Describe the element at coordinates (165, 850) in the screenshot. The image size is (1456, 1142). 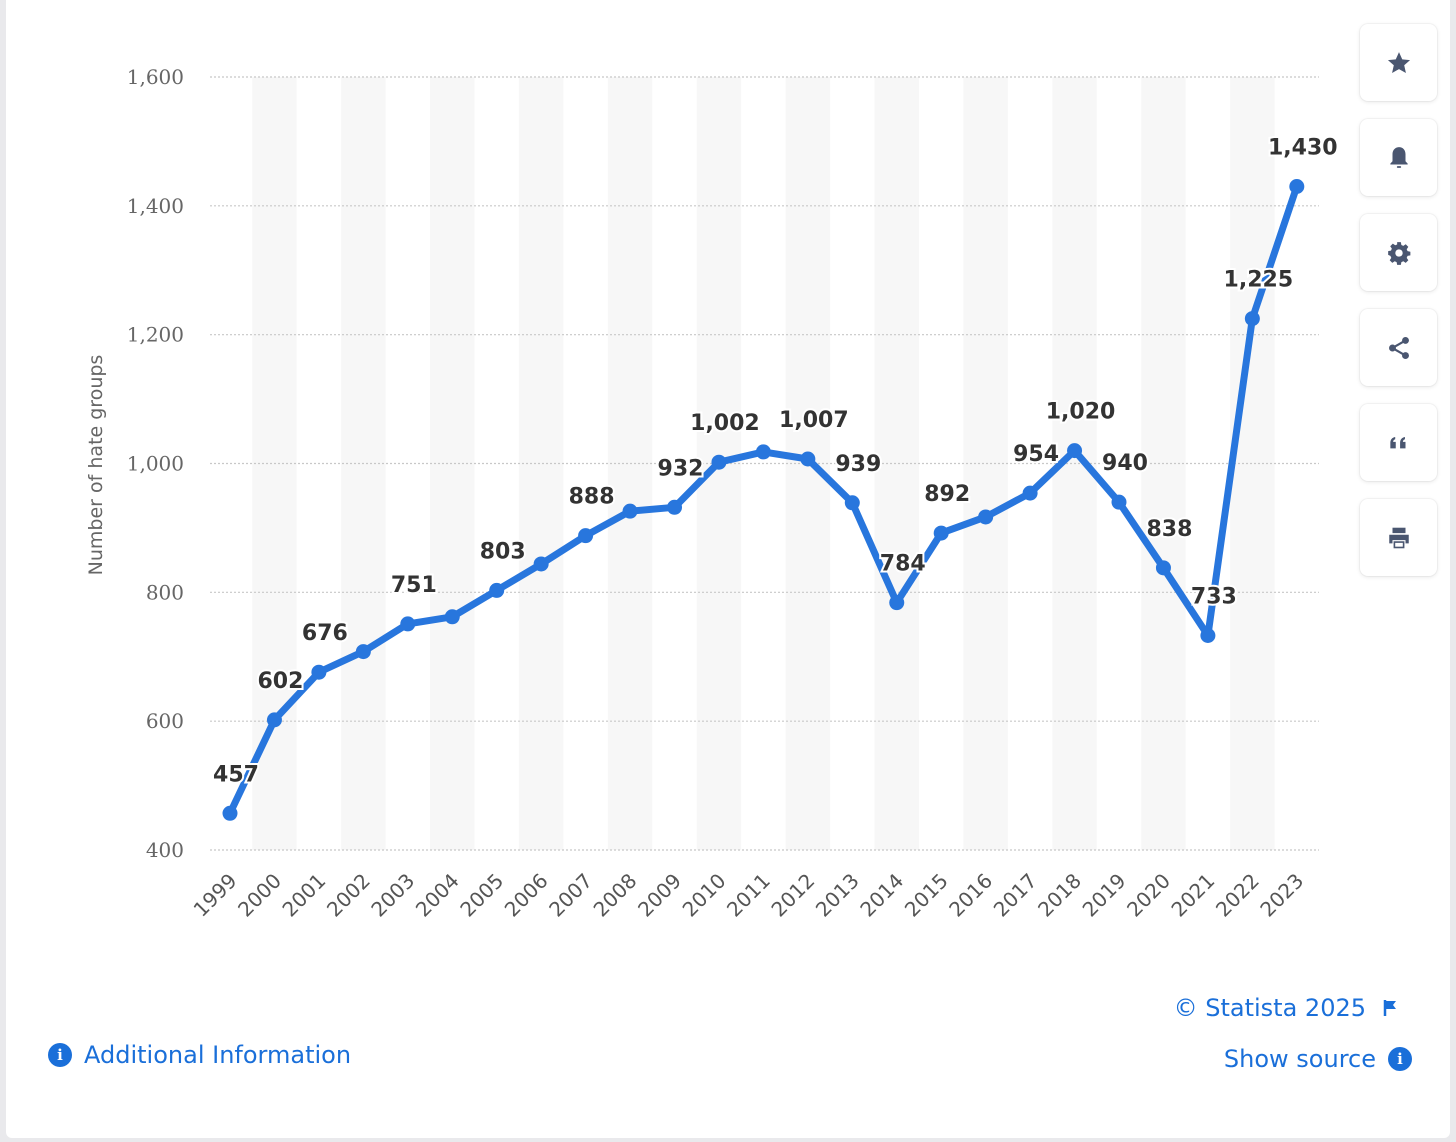
I see `y-tick-label: 400` at that location.